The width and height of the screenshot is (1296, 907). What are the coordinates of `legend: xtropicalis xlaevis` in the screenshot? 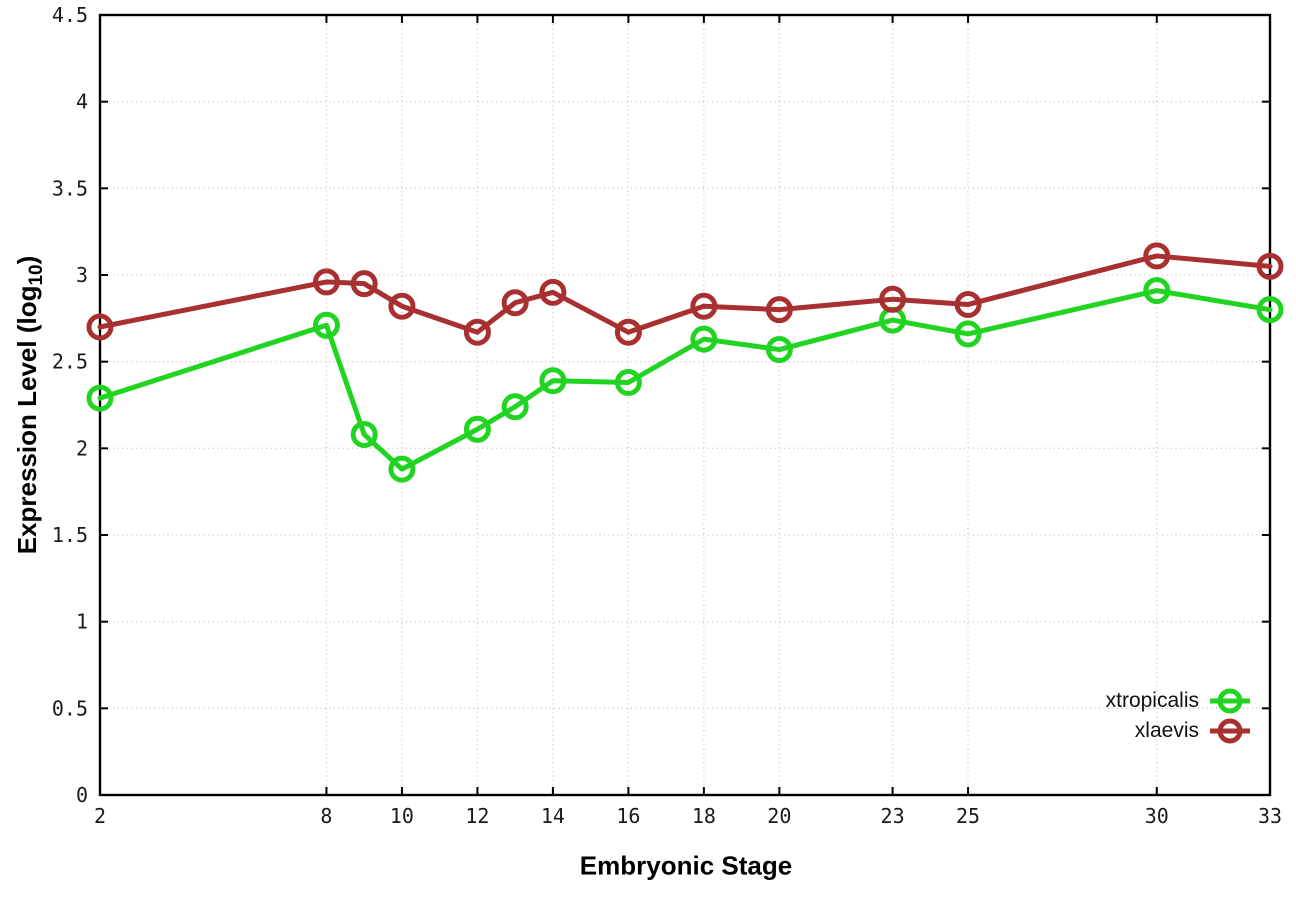 It's located at (1179, 716).